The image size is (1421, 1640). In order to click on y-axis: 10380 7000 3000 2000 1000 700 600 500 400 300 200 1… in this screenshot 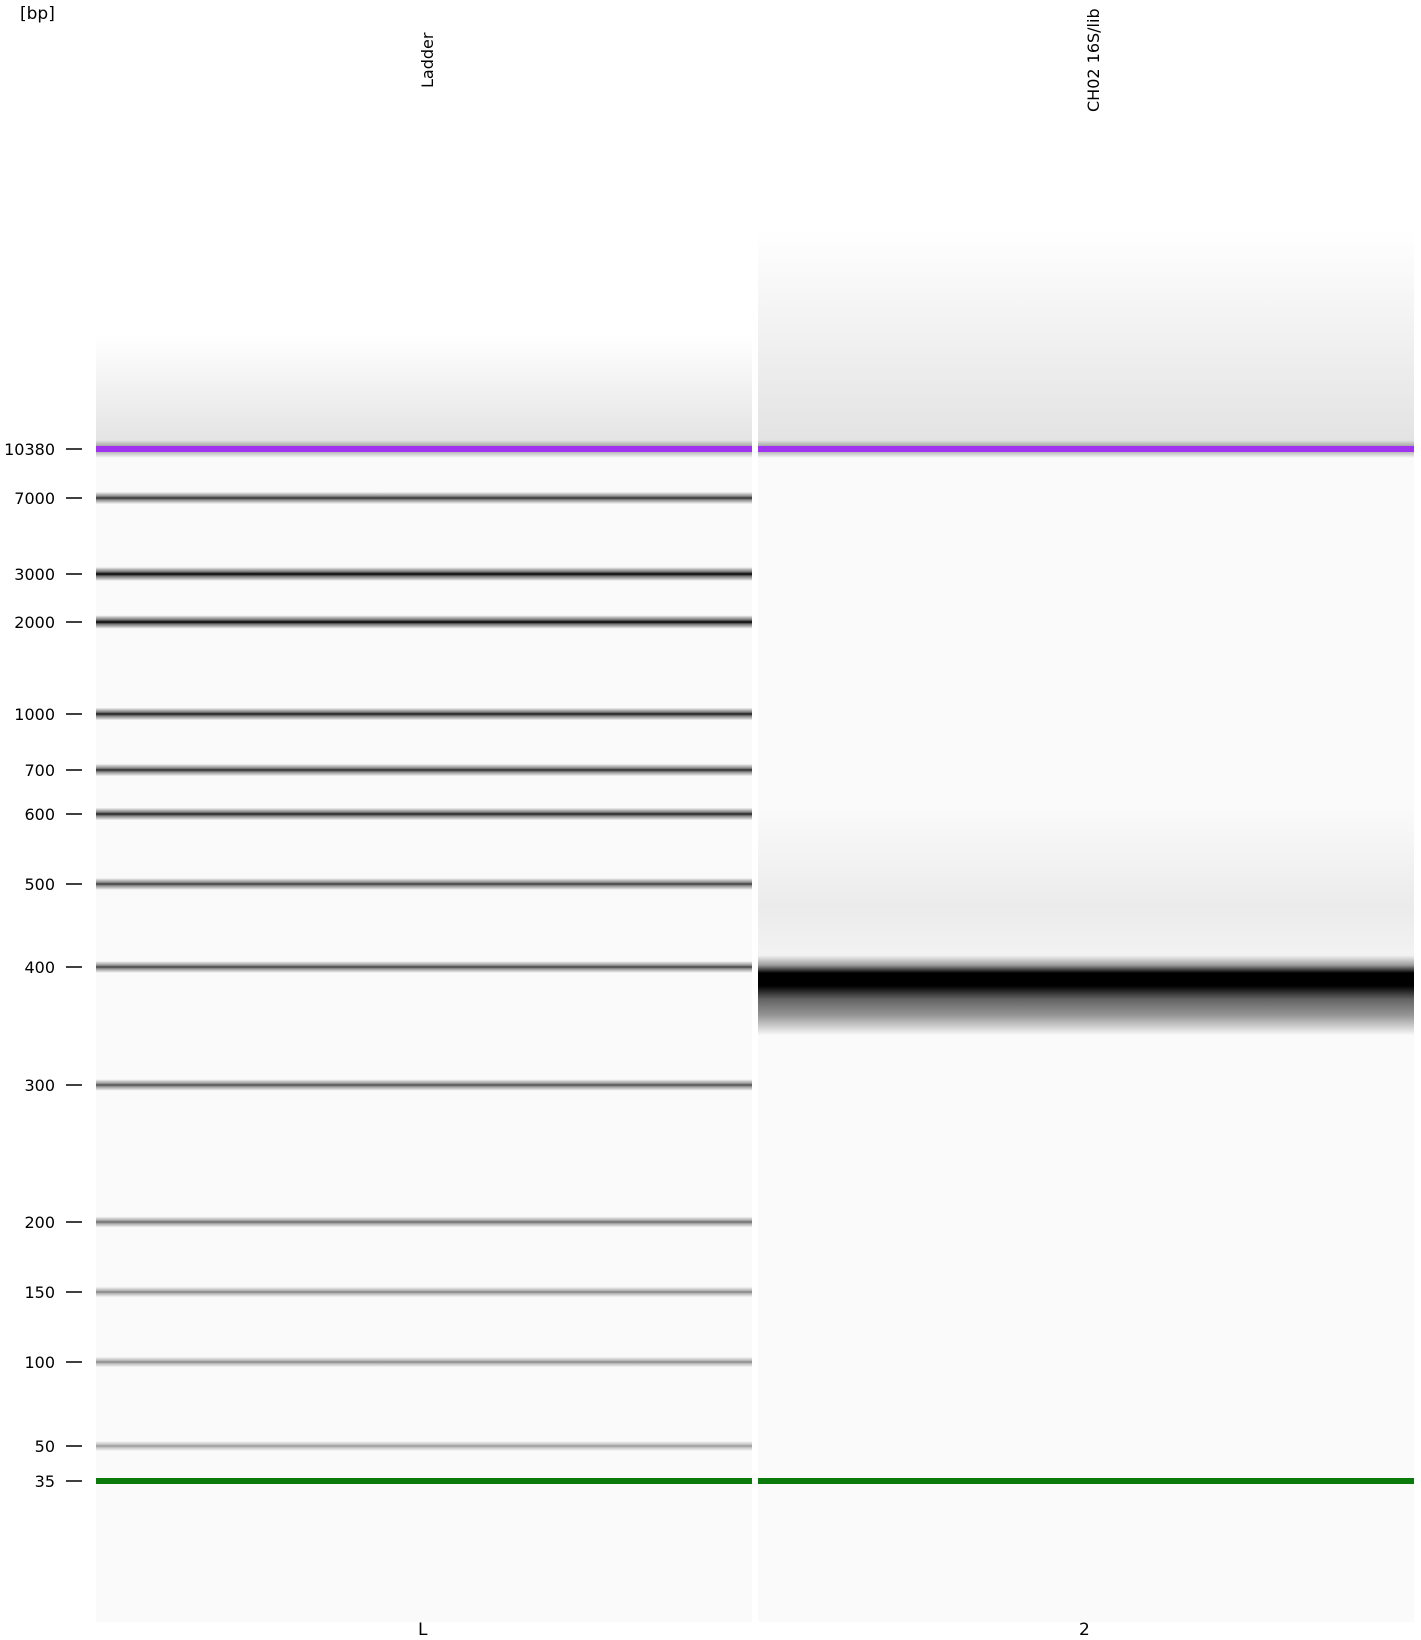, I will do `click(43, 965)`.